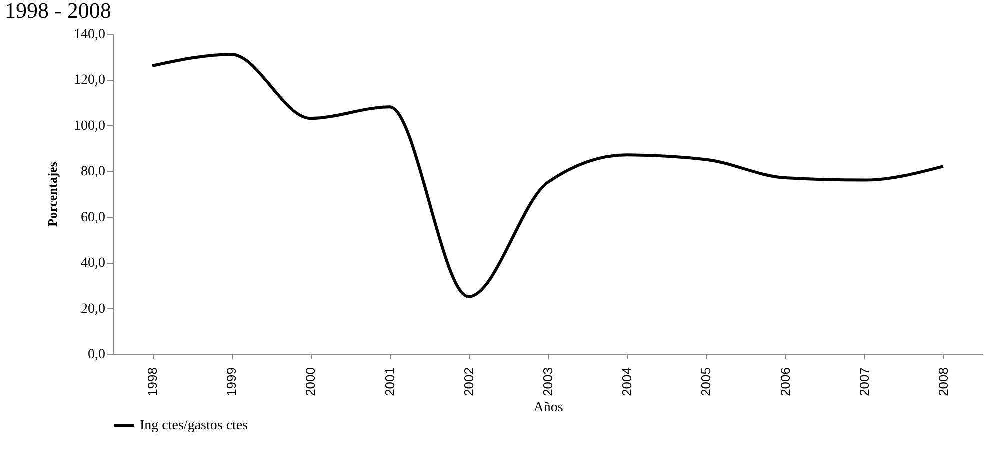  Describe the element at coordinates (943, 382) in the screenshot. I see `x-tick-label: 2008` at that location.